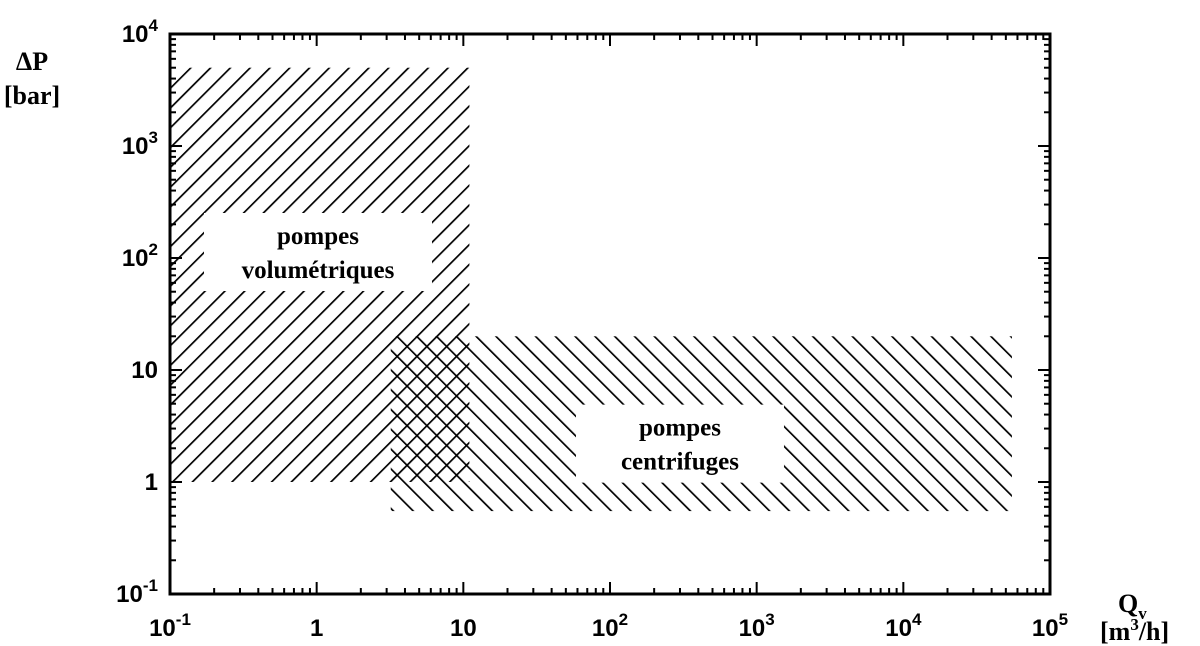 The height and width of the screenshot is (646, 1200). I want to click on x-axis-label: Qv, so click(1132, 606).